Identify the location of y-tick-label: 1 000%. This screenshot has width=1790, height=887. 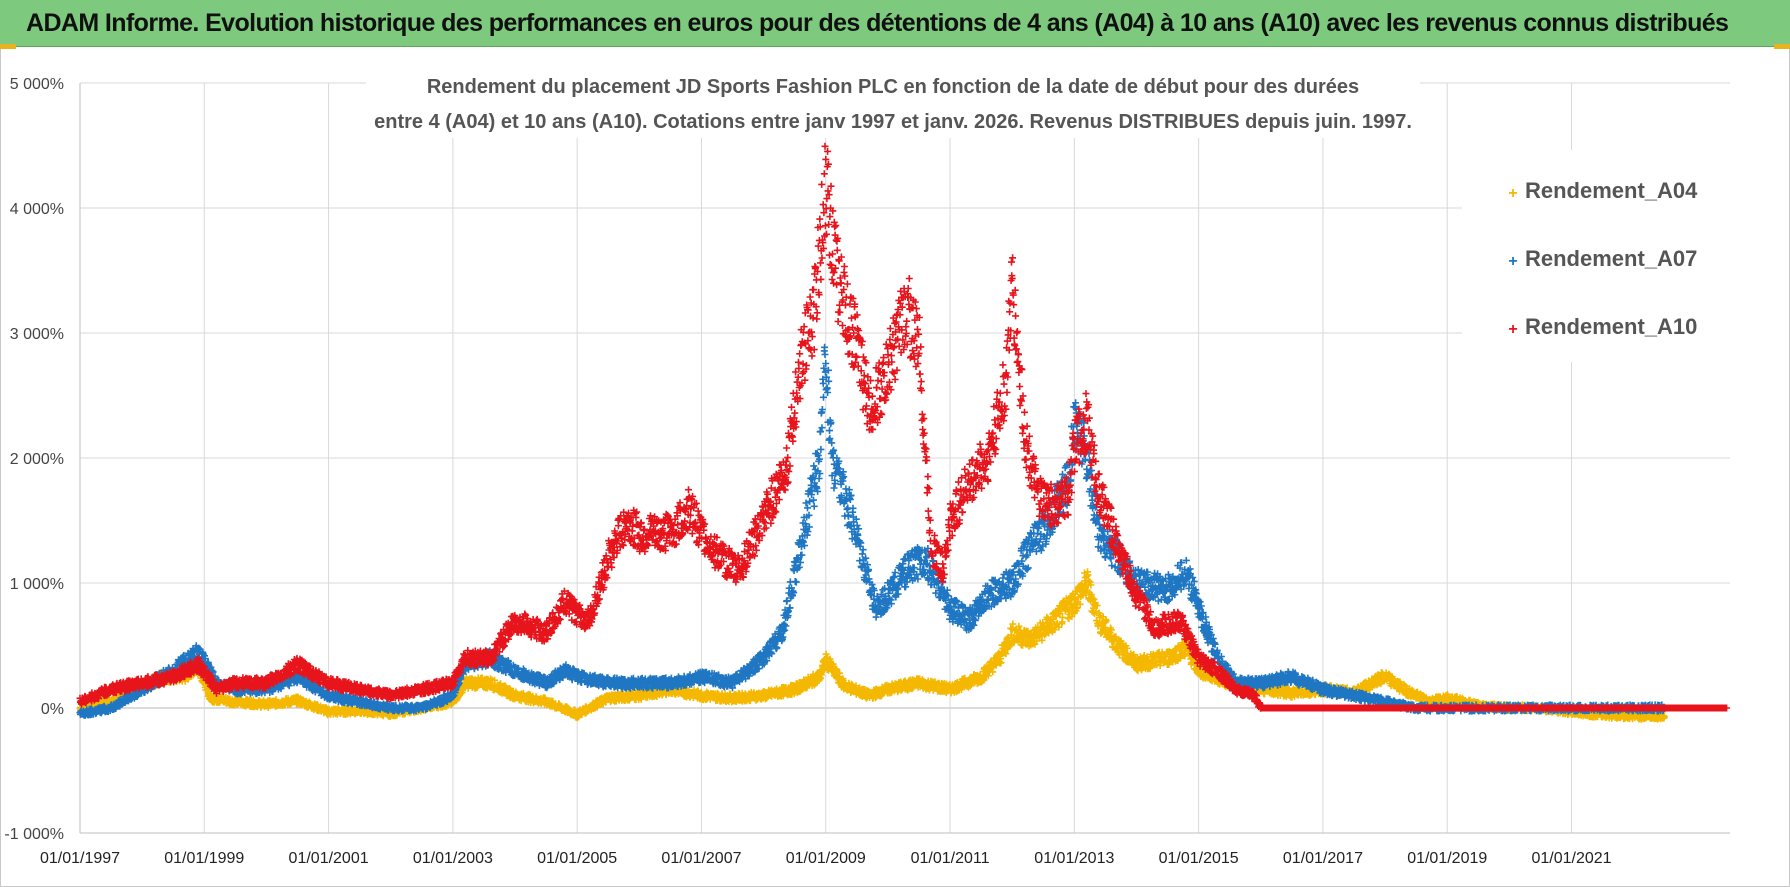
(37, 584).